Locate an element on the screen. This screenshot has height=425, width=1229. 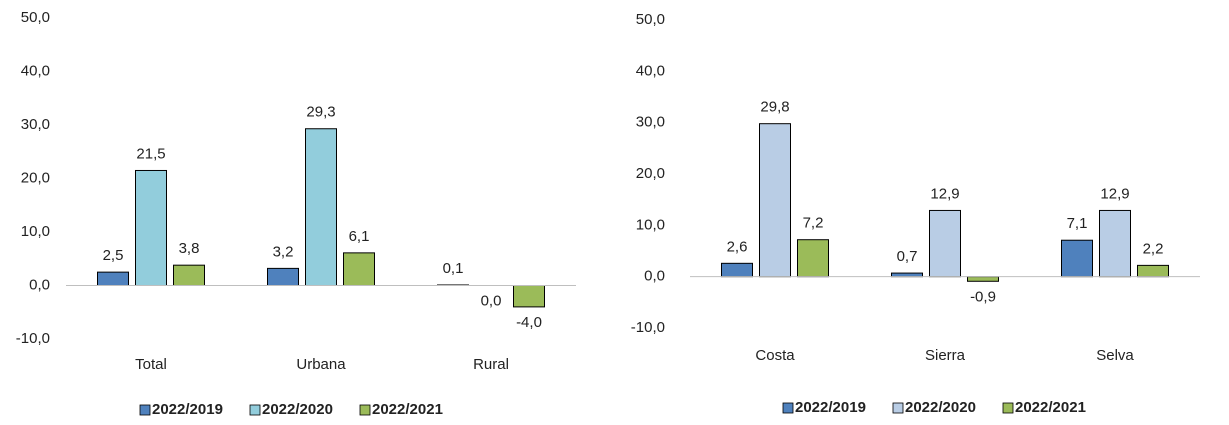
data-label: 2,6 is located at coordinates (737, 246).